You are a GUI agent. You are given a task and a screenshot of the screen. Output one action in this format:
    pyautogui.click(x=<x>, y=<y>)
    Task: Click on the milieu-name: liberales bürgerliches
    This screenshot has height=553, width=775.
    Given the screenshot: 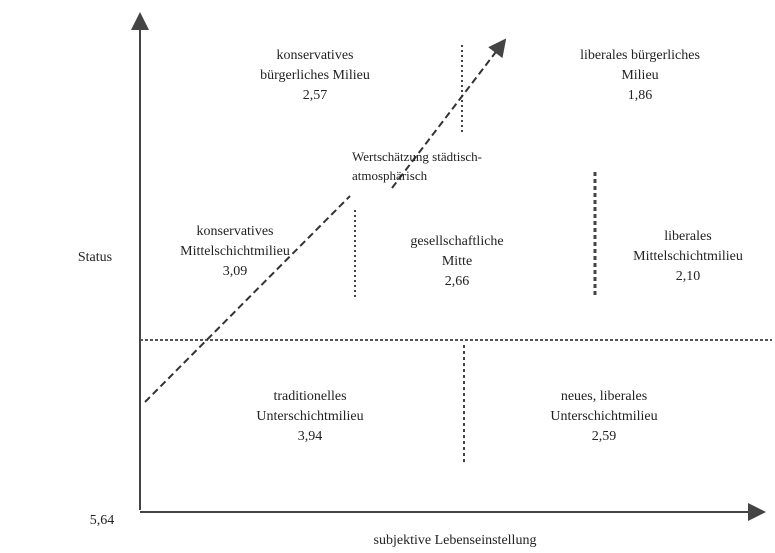 What is the action you would take?
    pyautogui.click(x=640, y=55)
    